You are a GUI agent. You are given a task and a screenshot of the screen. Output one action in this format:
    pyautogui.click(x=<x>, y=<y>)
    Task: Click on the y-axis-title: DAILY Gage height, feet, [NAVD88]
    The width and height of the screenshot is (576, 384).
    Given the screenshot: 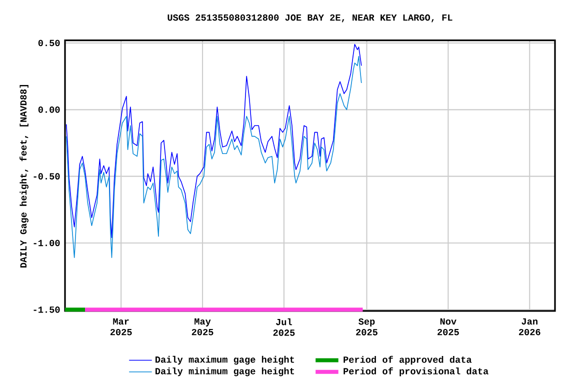 What is the action you would take?
    pyautogui.click(x=24, y=176)
    